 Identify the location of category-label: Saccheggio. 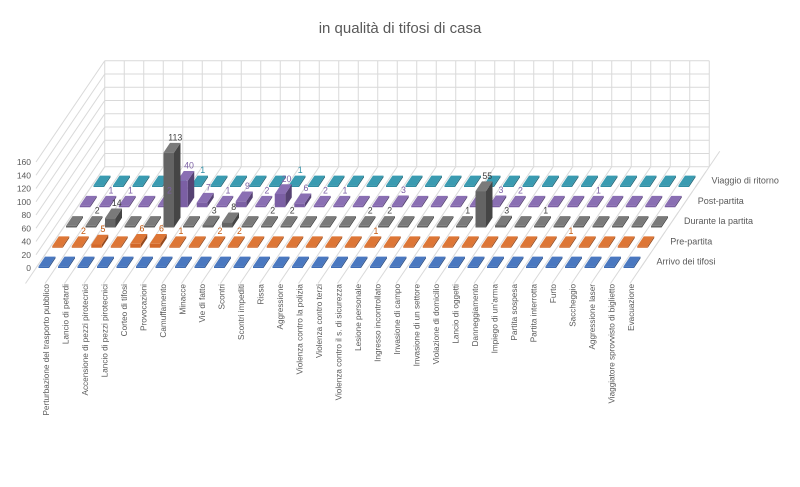
(572, 305).